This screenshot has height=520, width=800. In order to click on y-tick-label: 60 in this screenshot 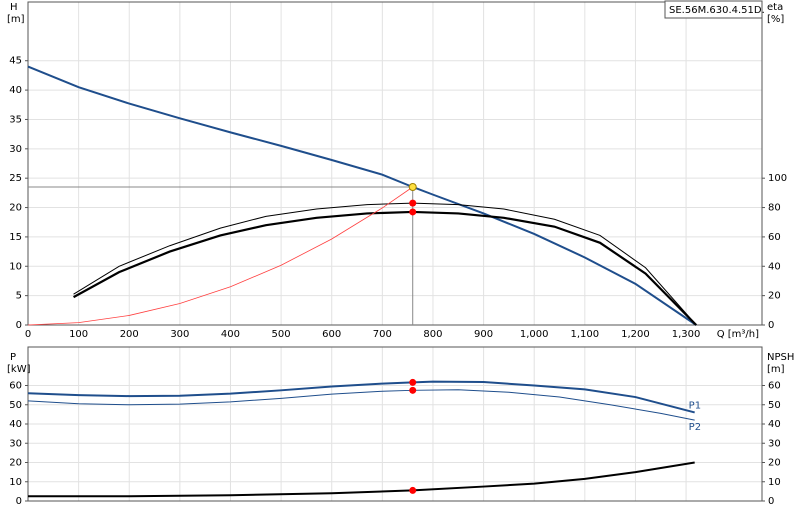, I will do `click(15, 386)`.